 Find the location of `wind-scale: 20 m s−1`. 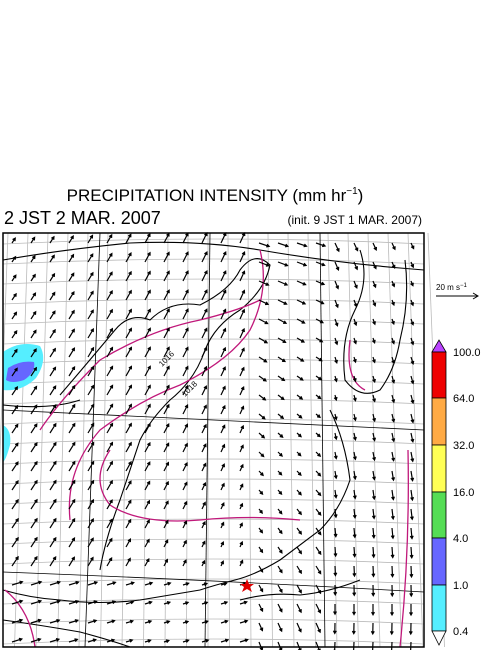

wind-scale: 20 m s−1 is located at coordinates (457, 291).